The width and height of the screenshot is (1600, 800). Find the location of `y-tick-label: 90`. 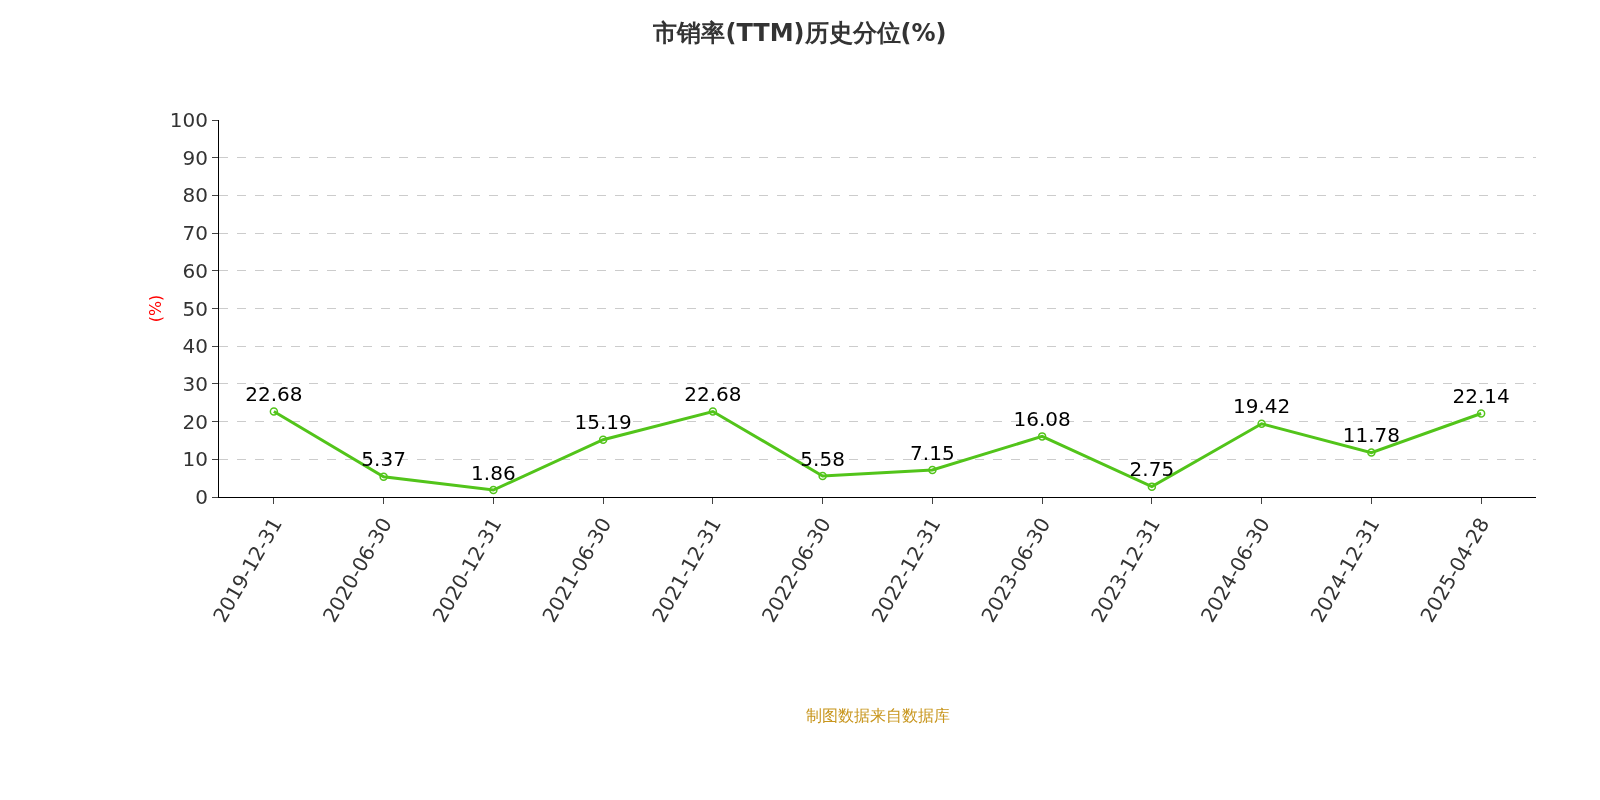

y-tick-label: 90 is located at coordinates (195, 157).